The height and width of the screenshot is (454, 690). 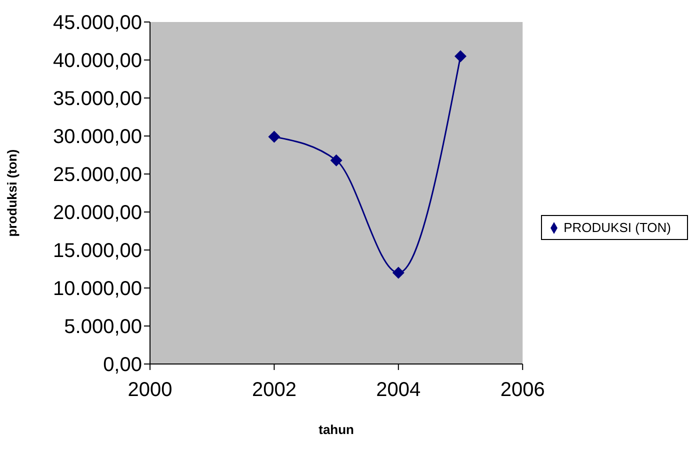 I want to click on y-tick-label: 15.000,00, so click(x=97, y=251).